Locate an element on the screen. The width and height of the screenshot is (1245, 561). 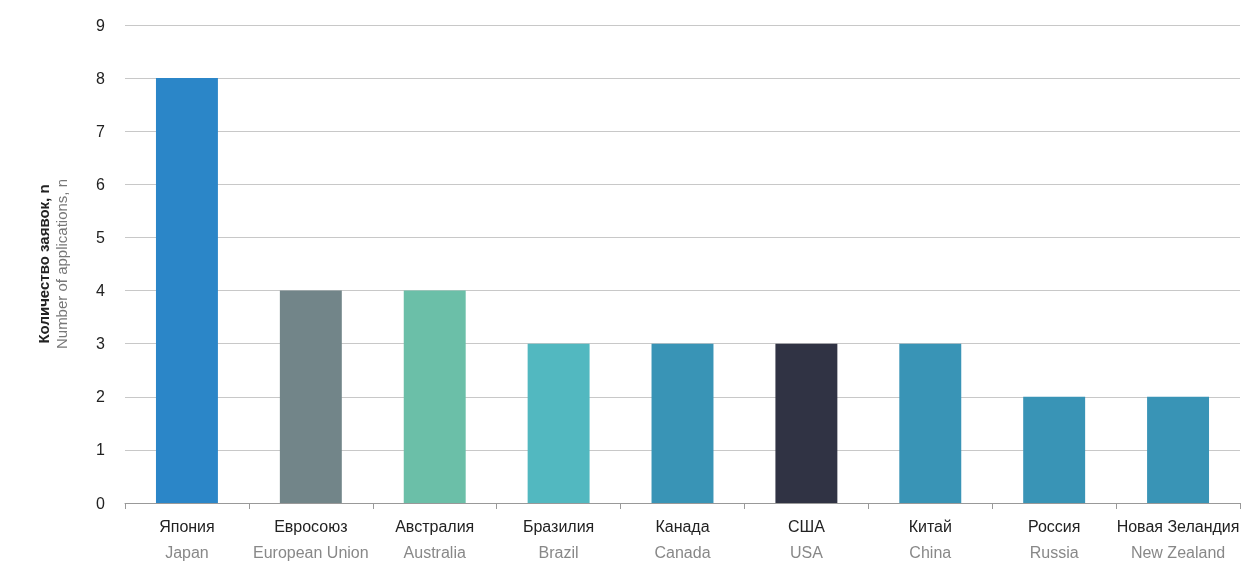
y-tick-label: 9 is located at coordinates (101, 25).